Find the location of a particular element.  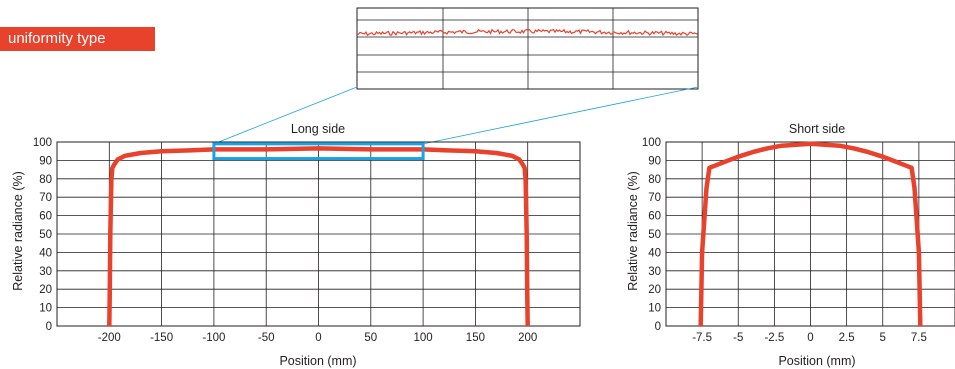

long-x-tick-label: -100 is located at coordinates (213, 338).